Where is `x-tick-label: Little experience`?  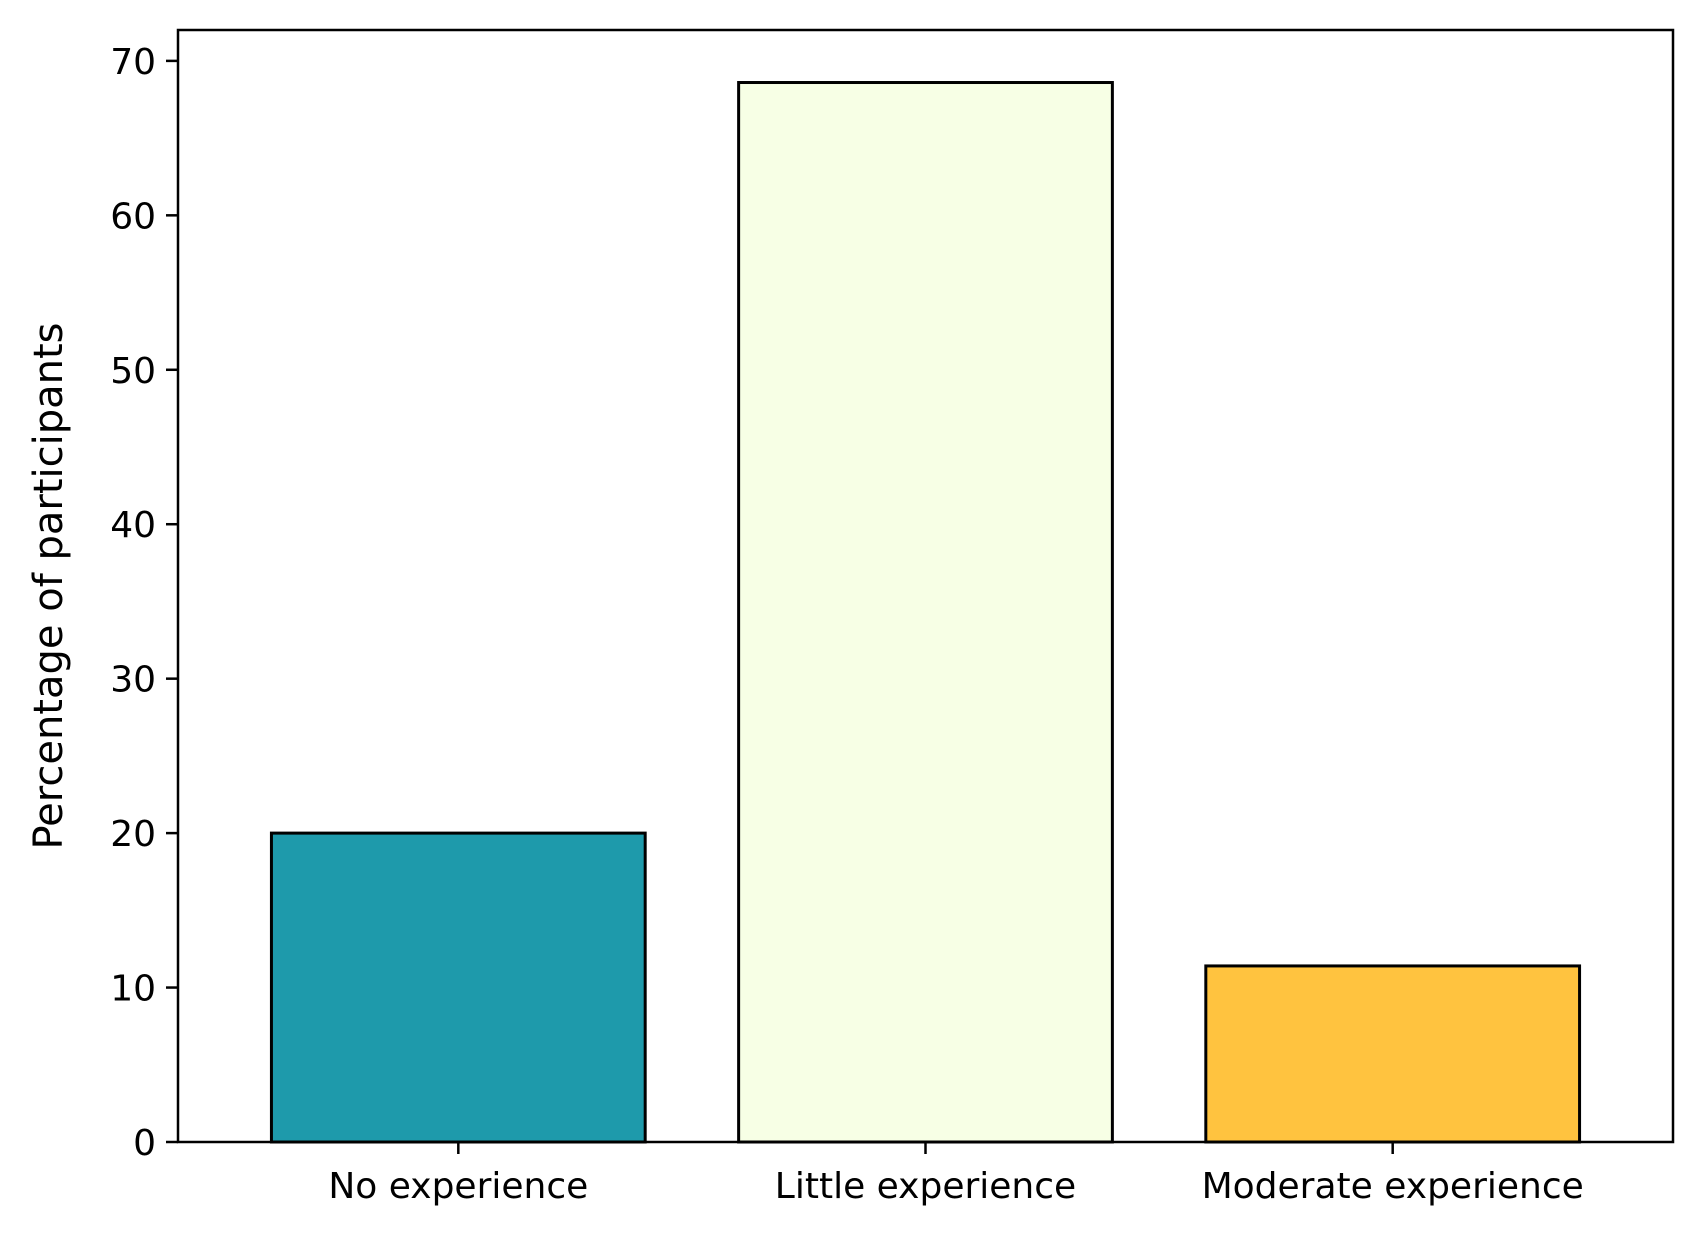 x-tick-label: Little experience is located at coordinates (925, 1186).